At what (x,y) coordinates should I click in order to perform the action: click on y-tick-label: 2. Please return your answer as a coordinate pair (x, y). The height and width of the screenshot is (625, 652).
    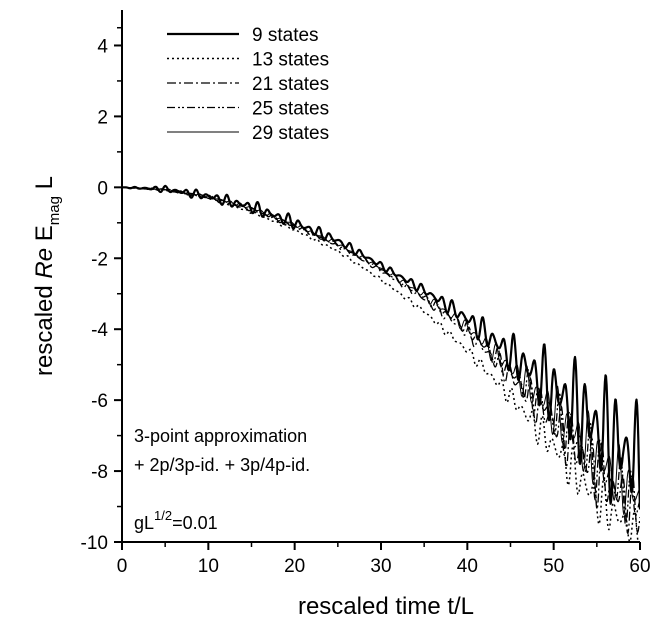
    Looking at the image, I should click on (102, 117).